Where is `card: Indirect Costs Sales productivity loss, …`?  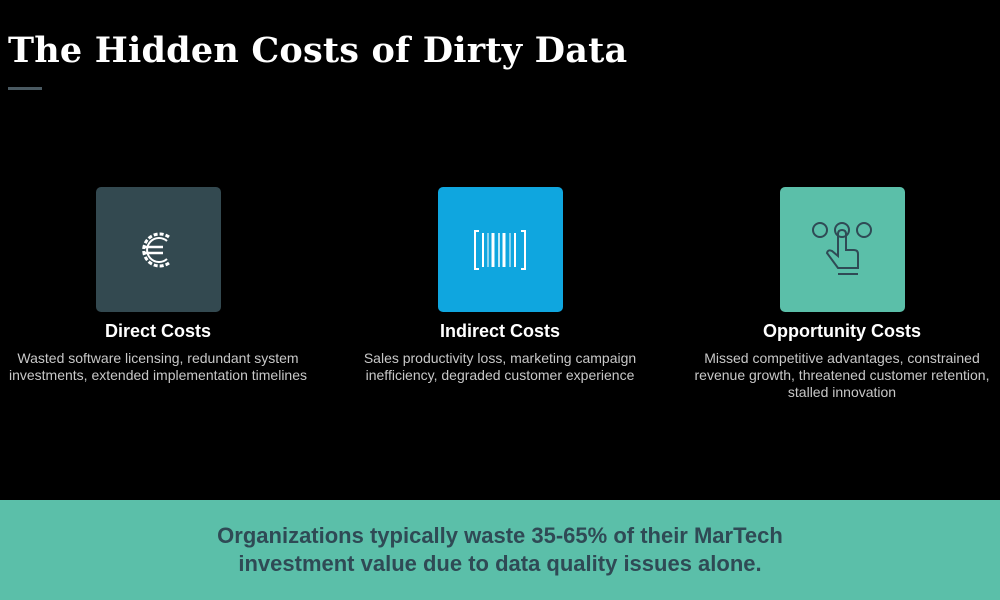
card: Indirect Costs Sales productivity loss, … is located at coordinates (500, 285).